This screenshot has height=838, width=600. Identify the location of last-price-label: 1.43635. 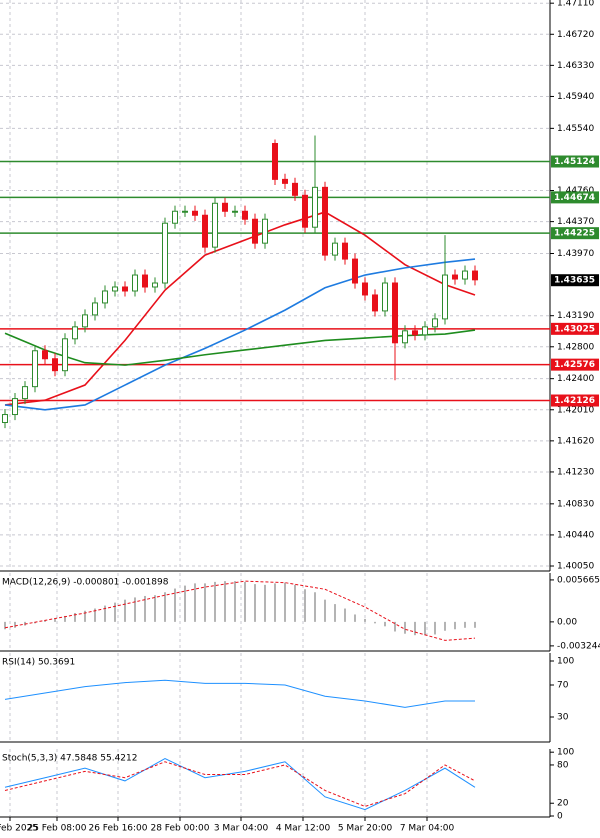
(574, 281).